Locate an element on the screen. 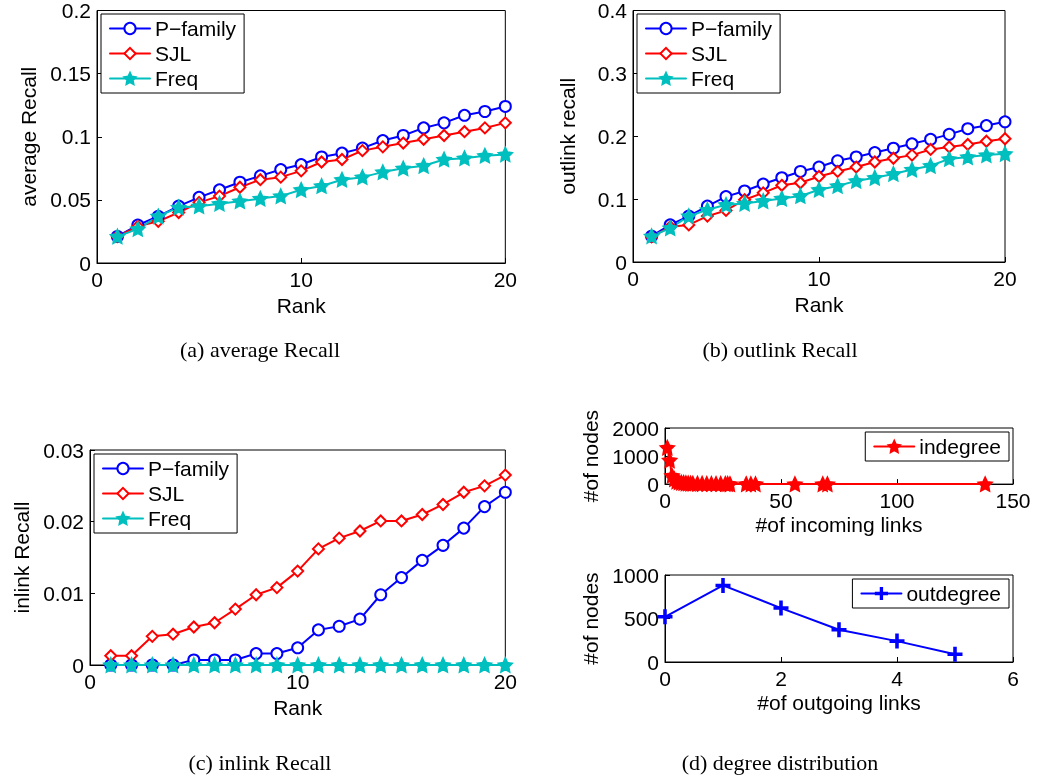  legend-label: indegree is located at coordinates (960, 446).